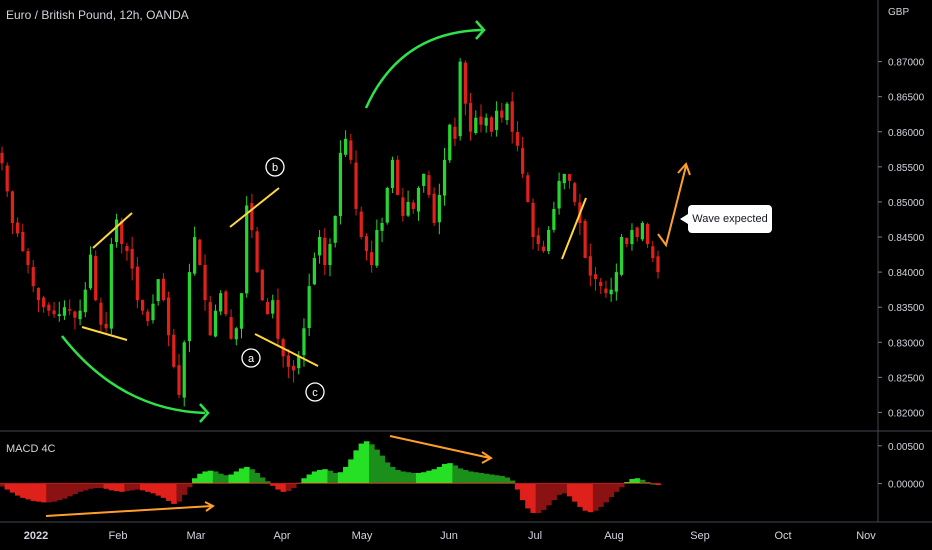 The width and height of the screenshot is (932, 550). Describe the element at coordinates (906, 238) in the screenshot. I see `price-tick-label: 0.84500` at that location.